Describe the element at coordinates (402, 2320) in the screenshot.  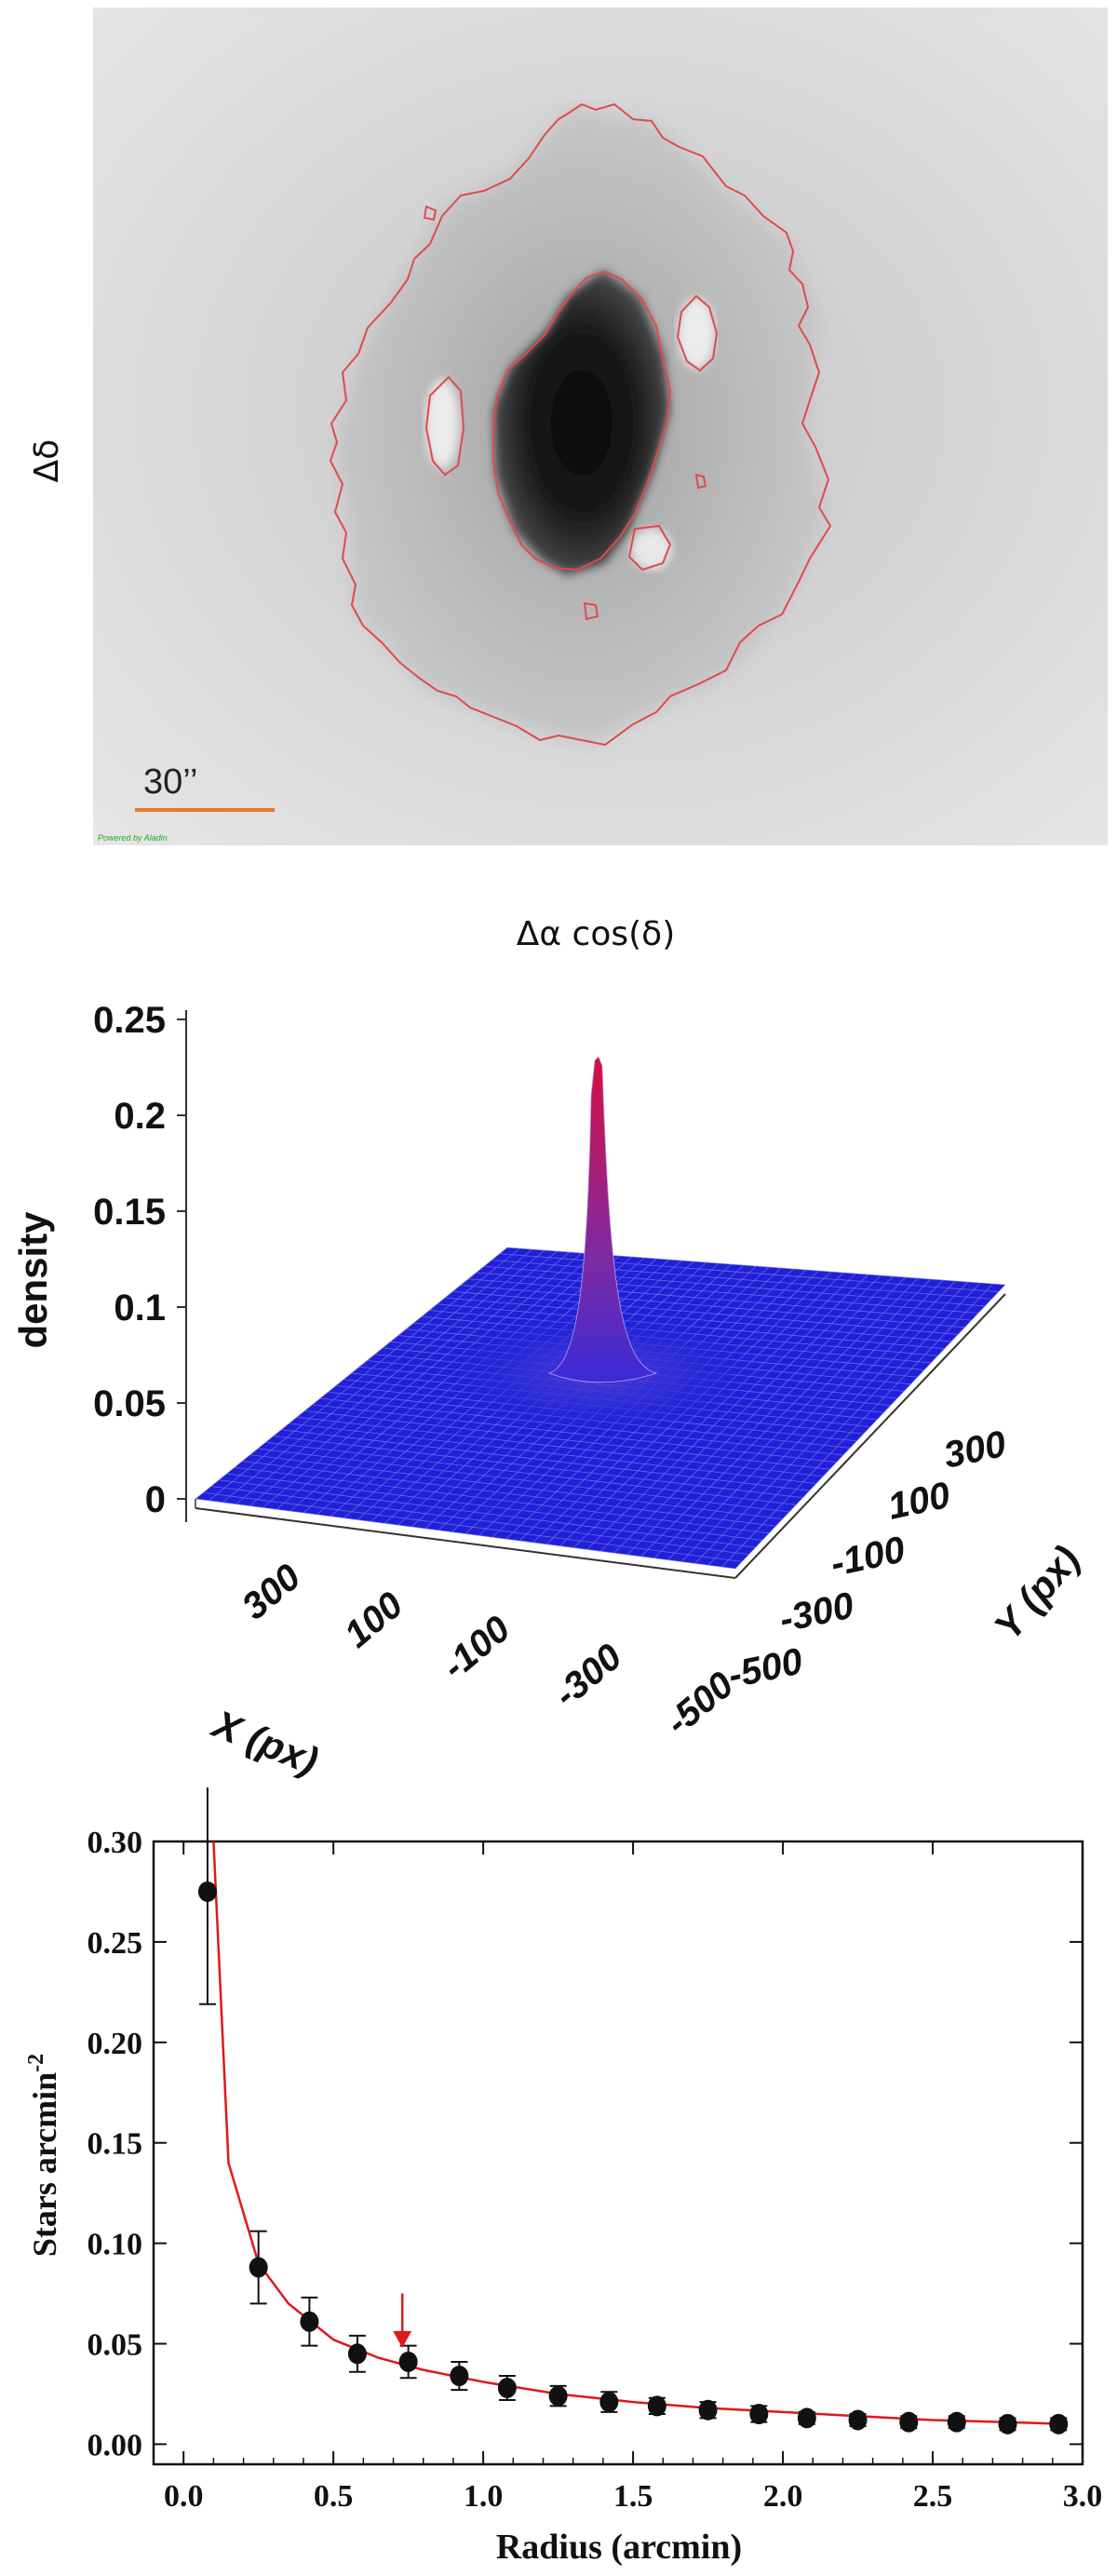
I see `core-radius-arrow` at that location.